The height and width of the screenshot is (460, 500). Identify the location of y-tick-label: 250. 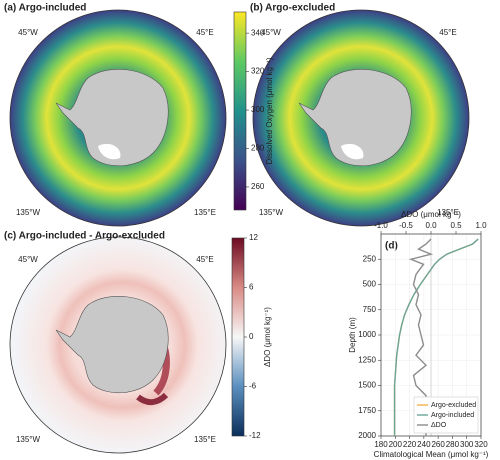
(370, 258).